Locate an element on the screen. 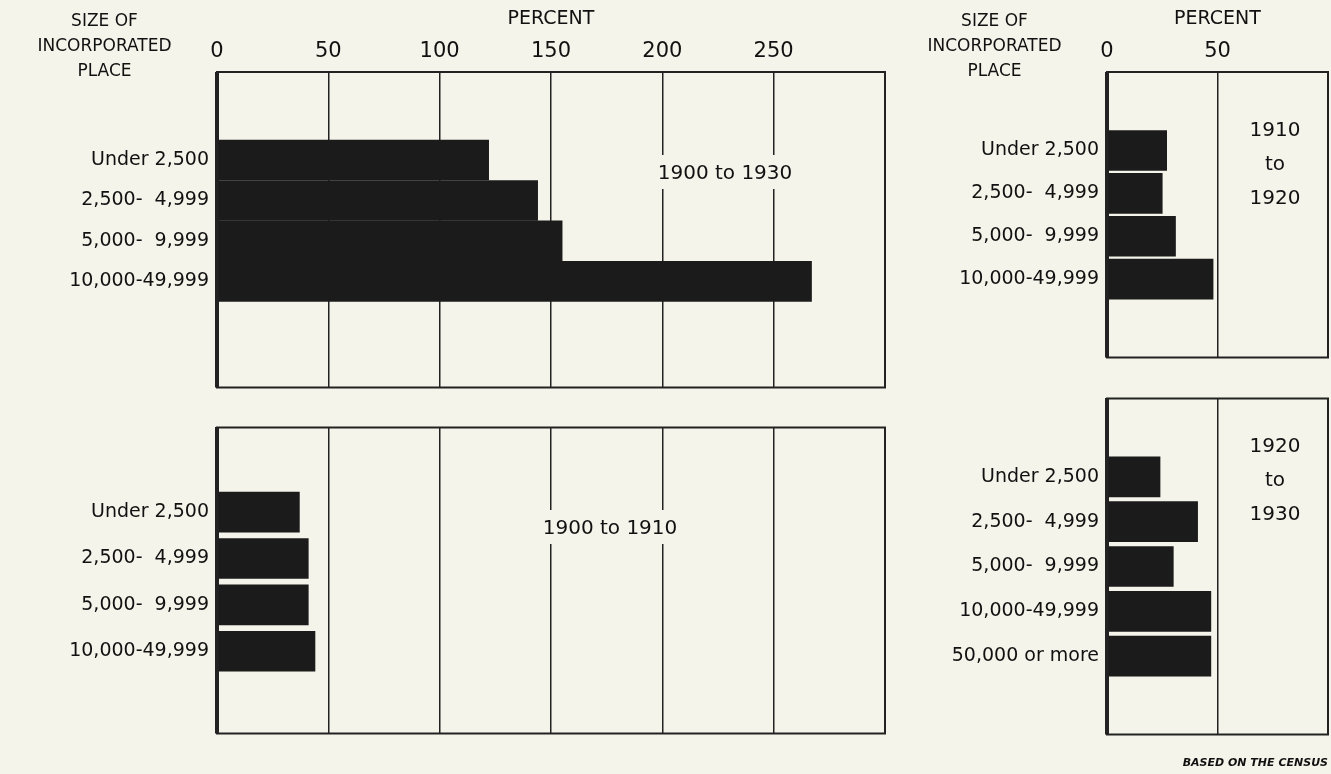  annotation: 1910 to 1920 is located at coordinates (1275, 163).